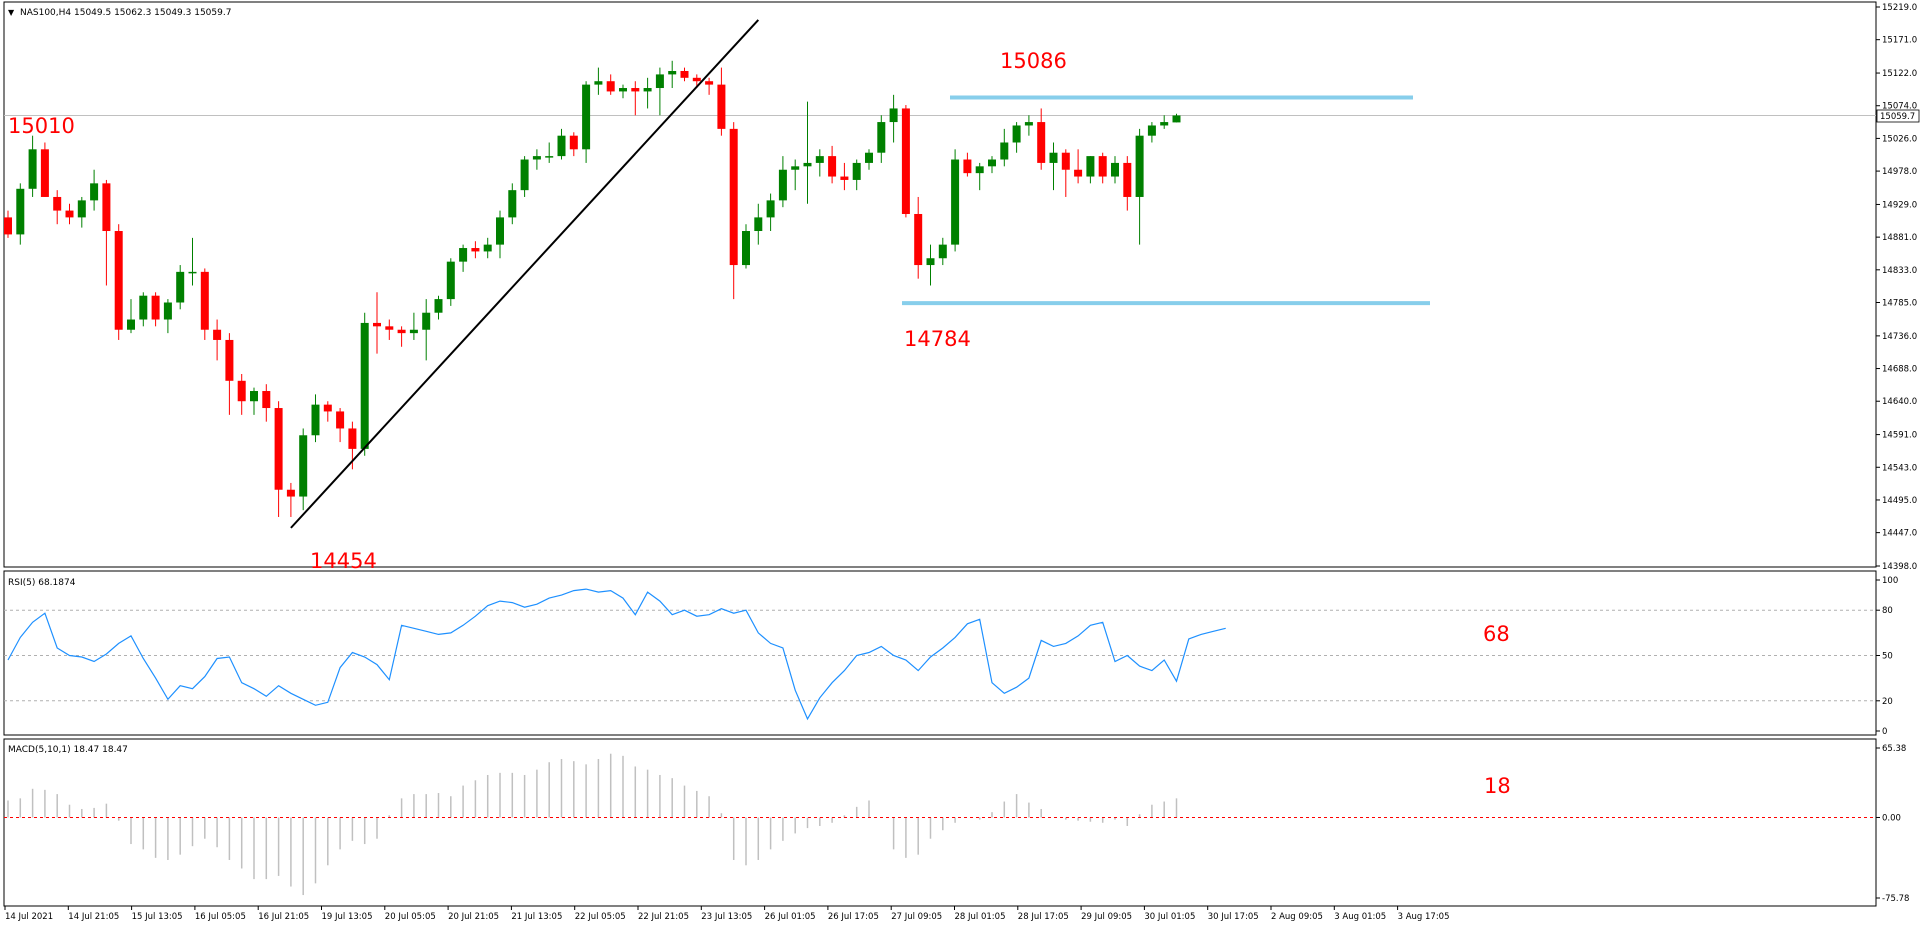 The height and width of the screenshot is (931, 1920). Describe the element at coordinates (1899, 205) in the screenshot. I see `price-tick-label: 14929.0` at that location.